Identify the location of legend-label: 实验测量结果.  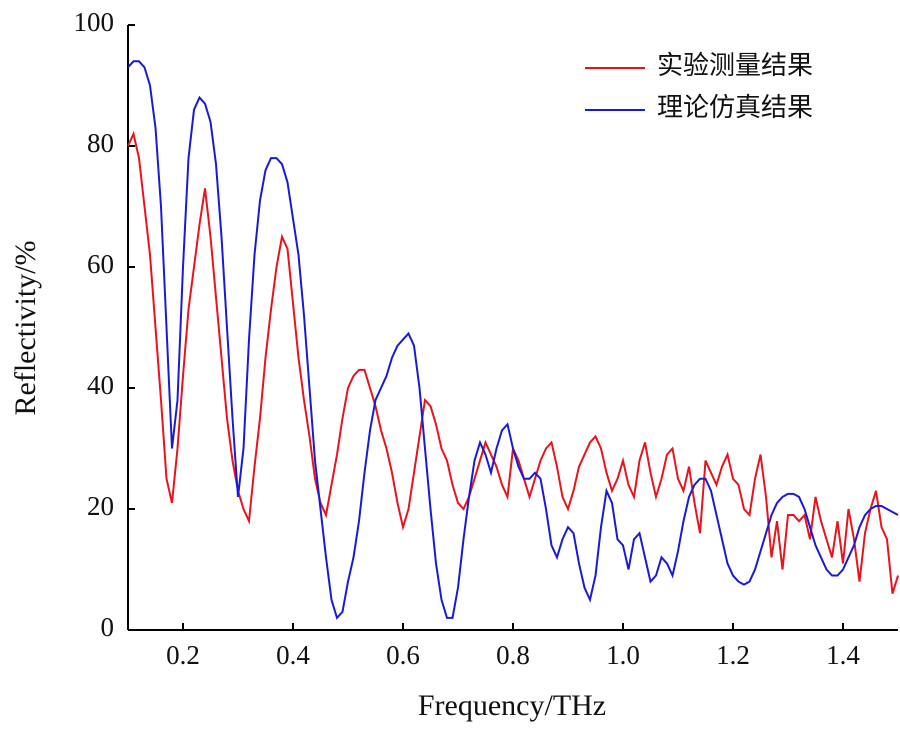
(735, 65).